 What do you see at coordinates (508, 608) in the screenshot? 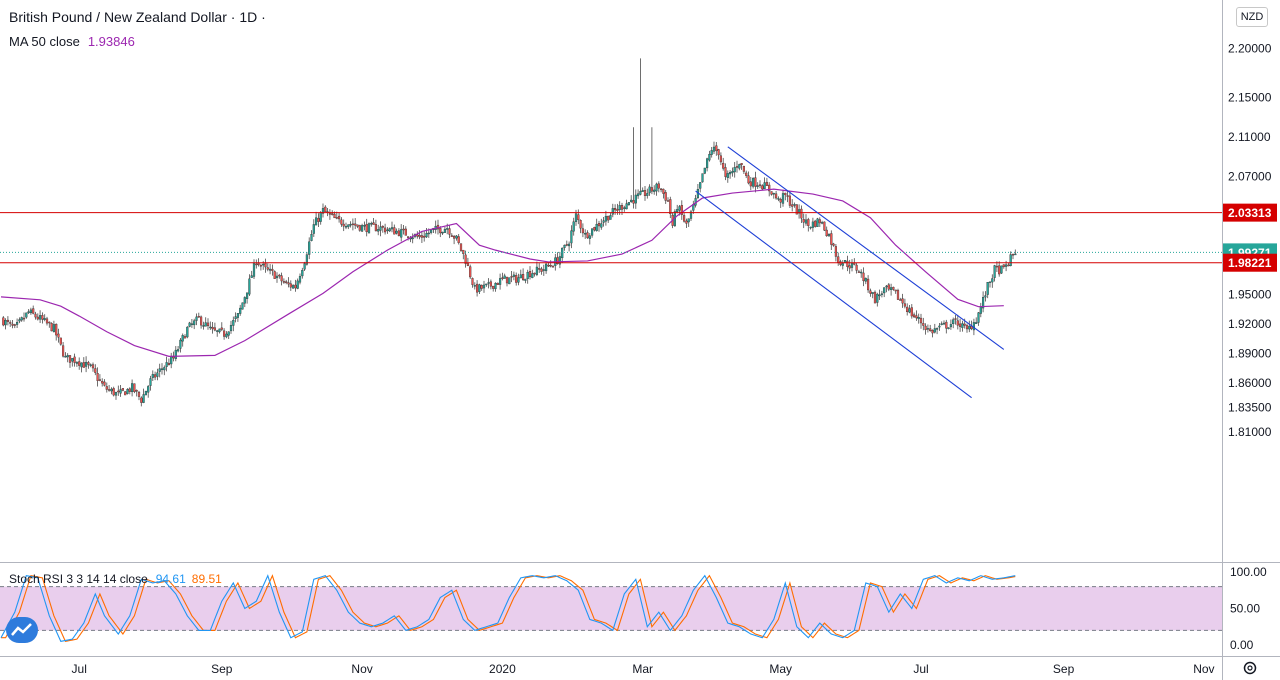
I see `stoch-d-line` at bounding box center [508, 608].